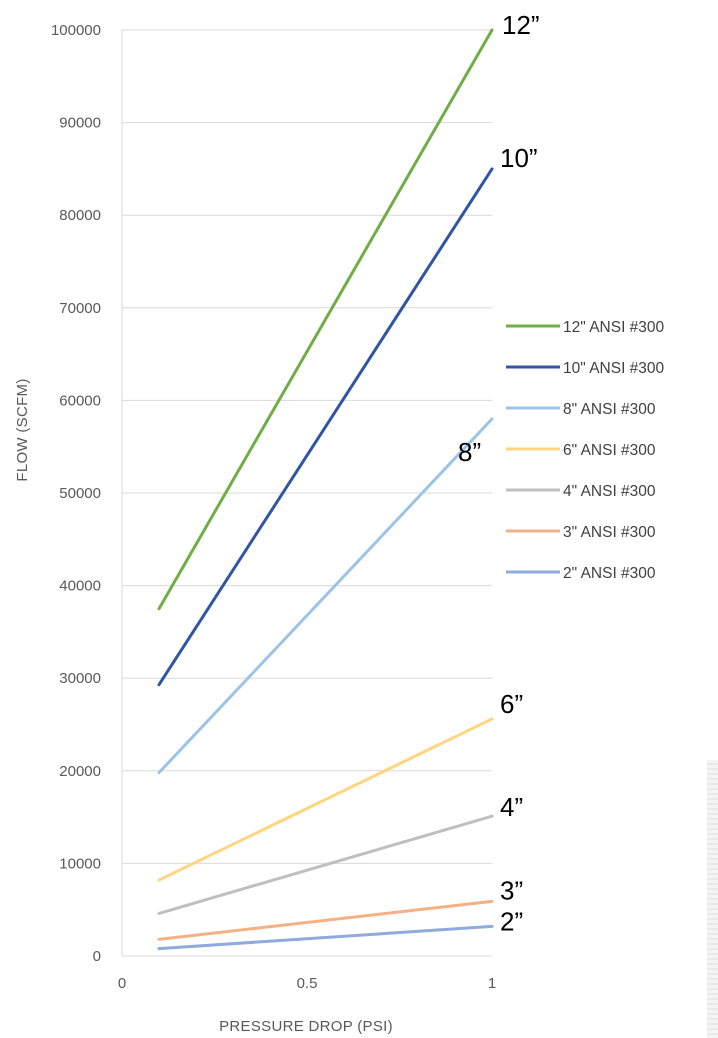  Describe the element at coordinates (306, 1026) in the screenshot. I see `x-axis-title: PRESSURE DROP (PSI)` at that location.